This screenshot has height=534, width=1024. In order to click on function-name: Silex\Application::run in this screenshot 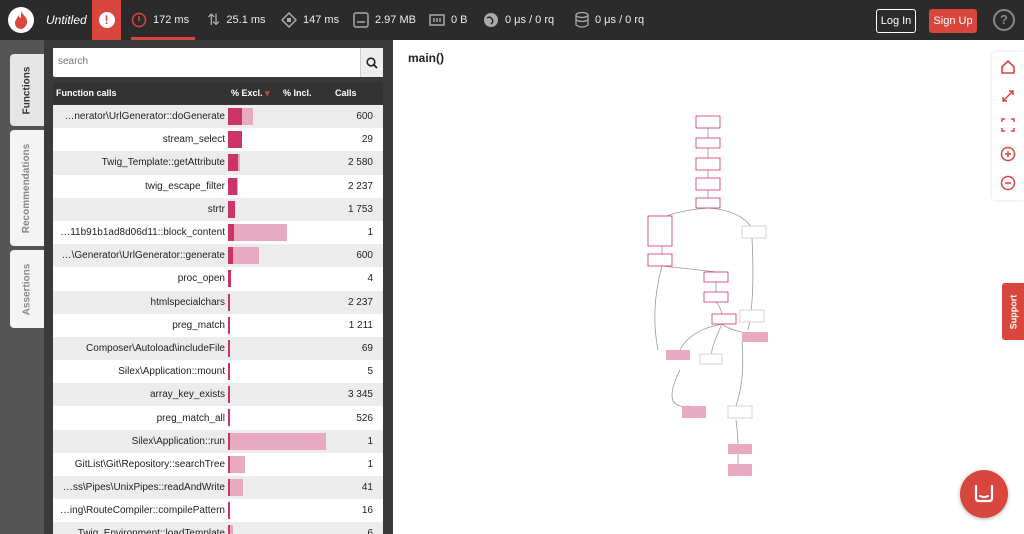, I will do `click(178, 441)`.